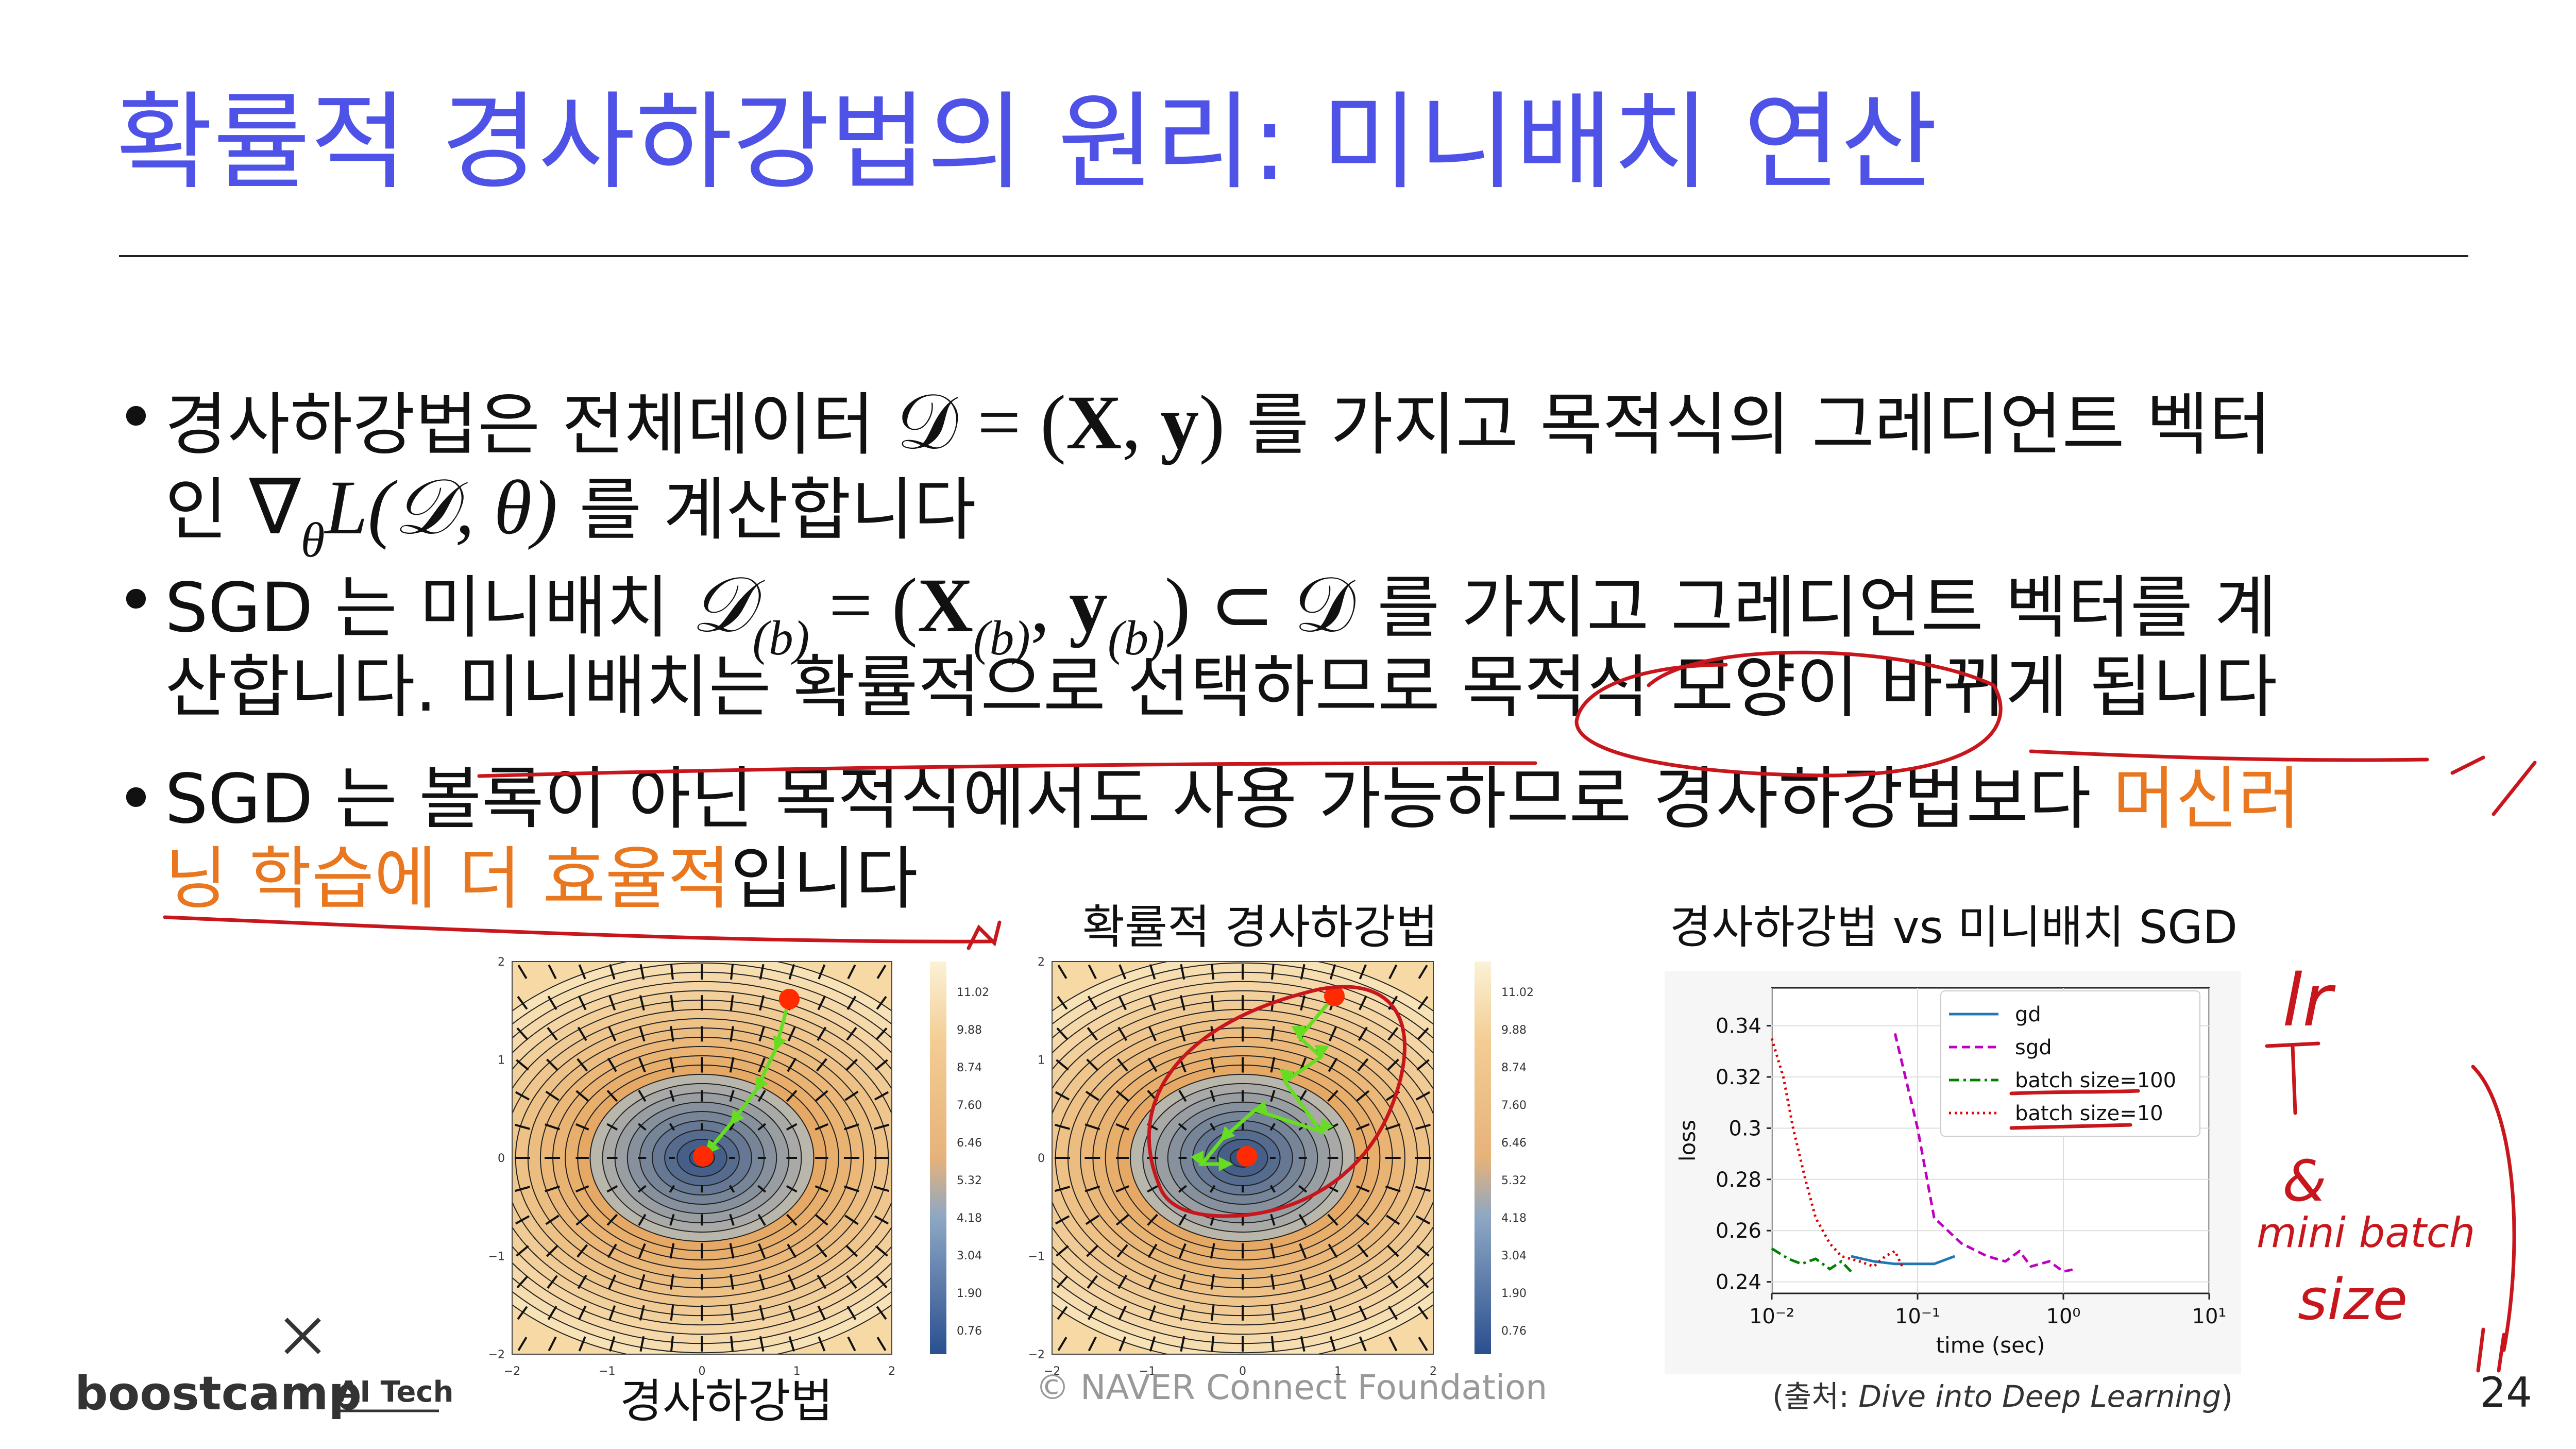 Image resolution: width=2576 pixels, height=1449 pixels. I want to click on bullet-text: 를 가지고 그레디언트 벡터를 계, so click(1816, 608).